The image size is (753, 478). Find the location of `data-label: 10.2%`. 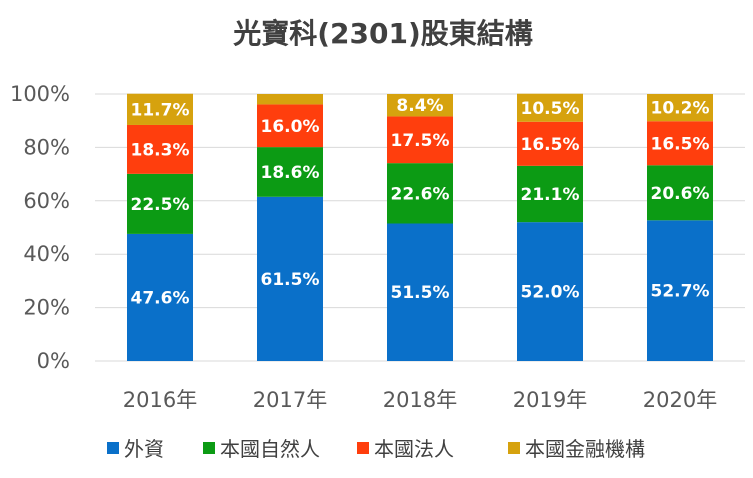

data-label: 10.2% is located at coordinates (680, 109).